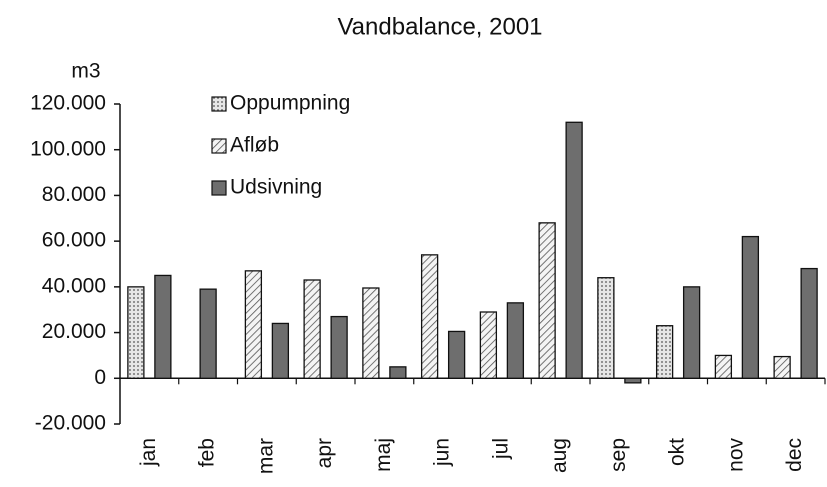  What do you see at coordinates (148, 452) in the screenshot?
I see `x-tick-label: jan` at bounding box center [148, 452].